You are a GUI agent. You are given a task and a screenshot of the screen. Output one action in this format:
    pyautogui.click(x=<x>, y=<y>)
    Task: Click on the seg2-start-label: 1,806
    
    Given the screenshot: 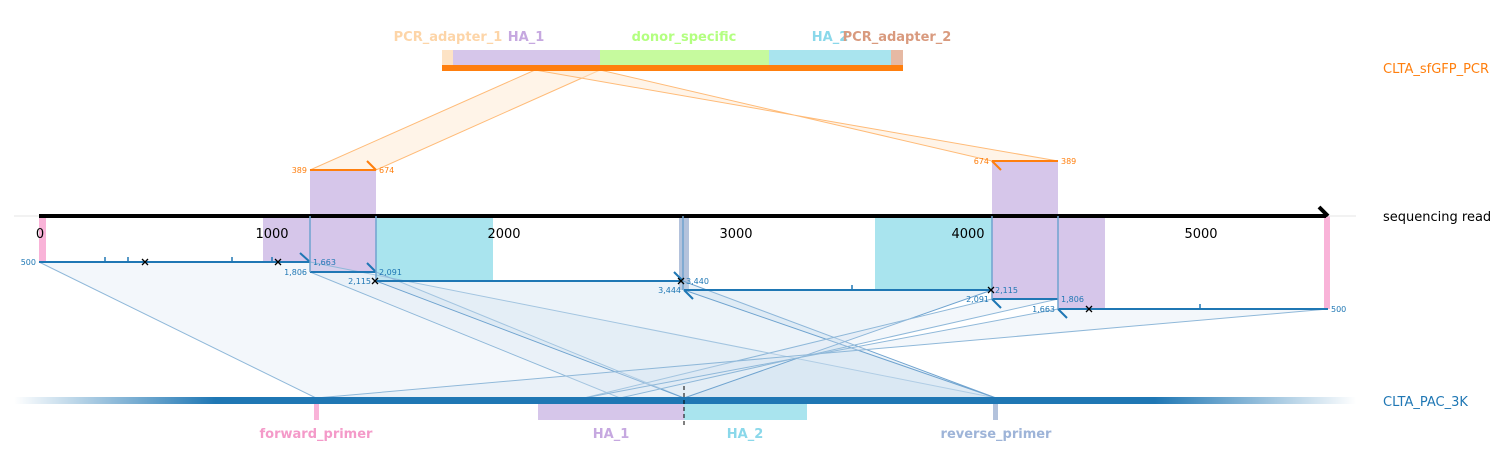 What is the action you would take?
    pyautogui.click(x=295, y=272)
    